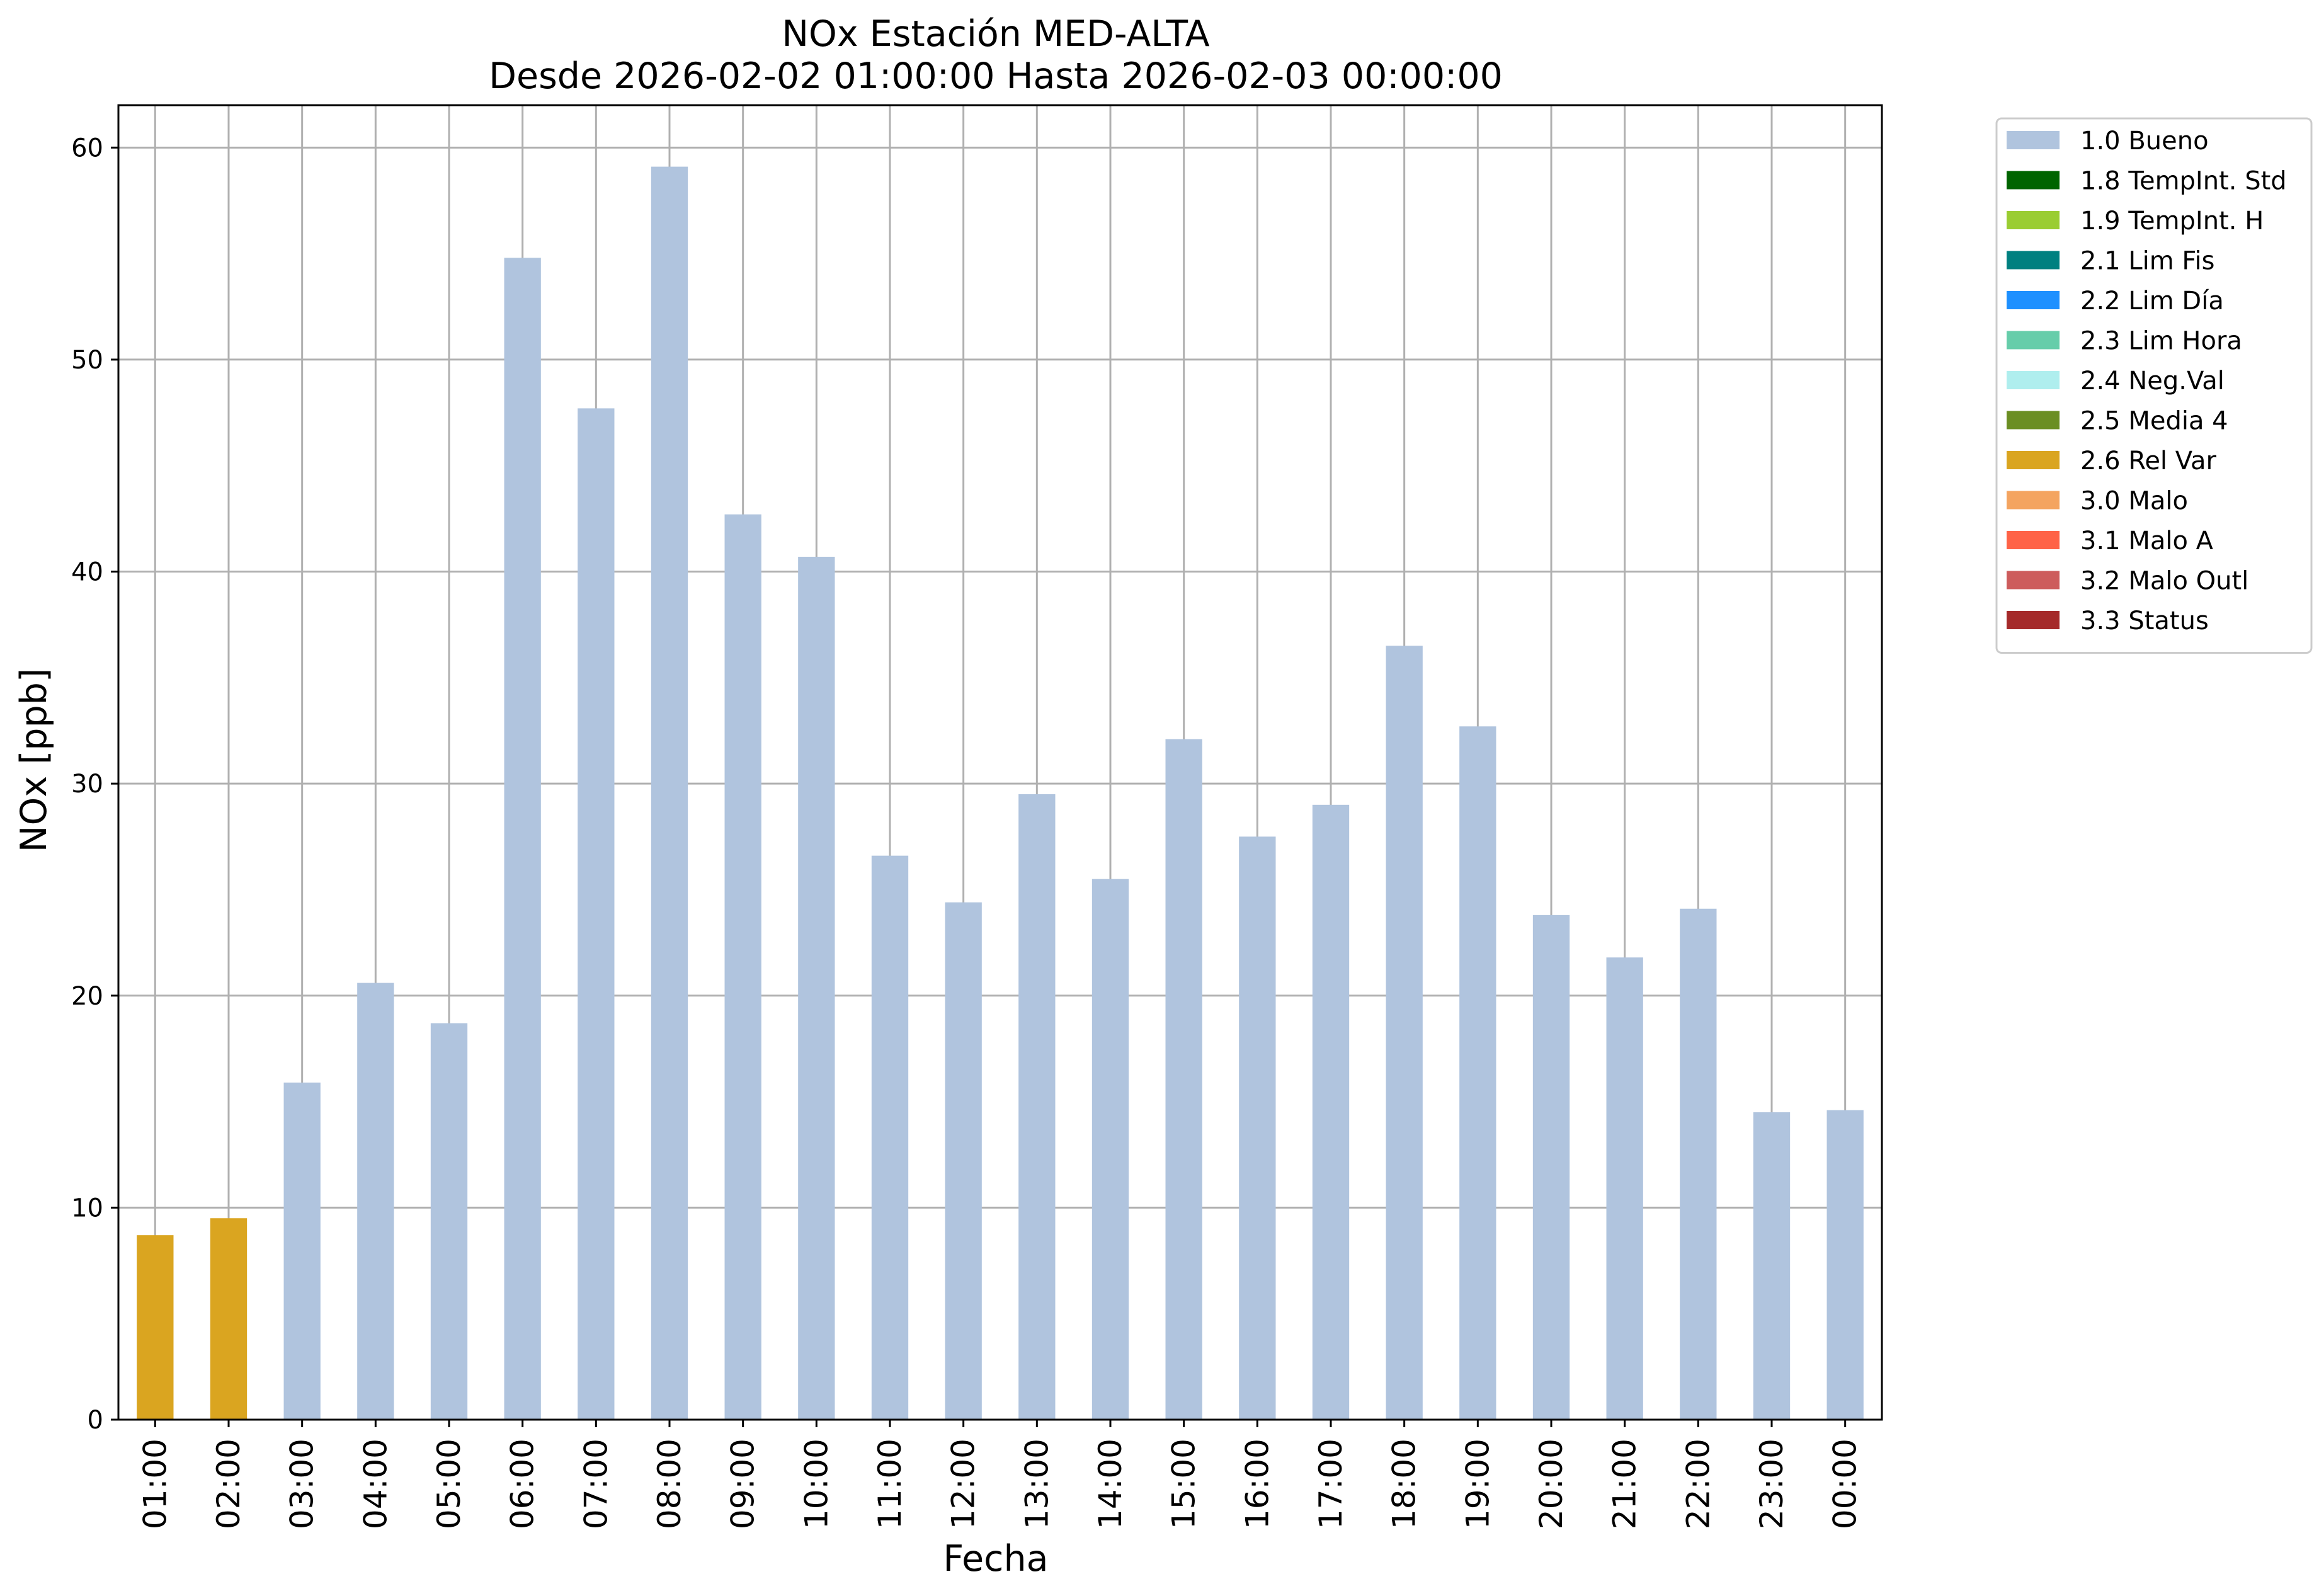 The image size is (2319, 1596). Describe the element at coordinates (34, 760) in the screenshot. I see `y-axis-label: NOx [ppb]` at that location.